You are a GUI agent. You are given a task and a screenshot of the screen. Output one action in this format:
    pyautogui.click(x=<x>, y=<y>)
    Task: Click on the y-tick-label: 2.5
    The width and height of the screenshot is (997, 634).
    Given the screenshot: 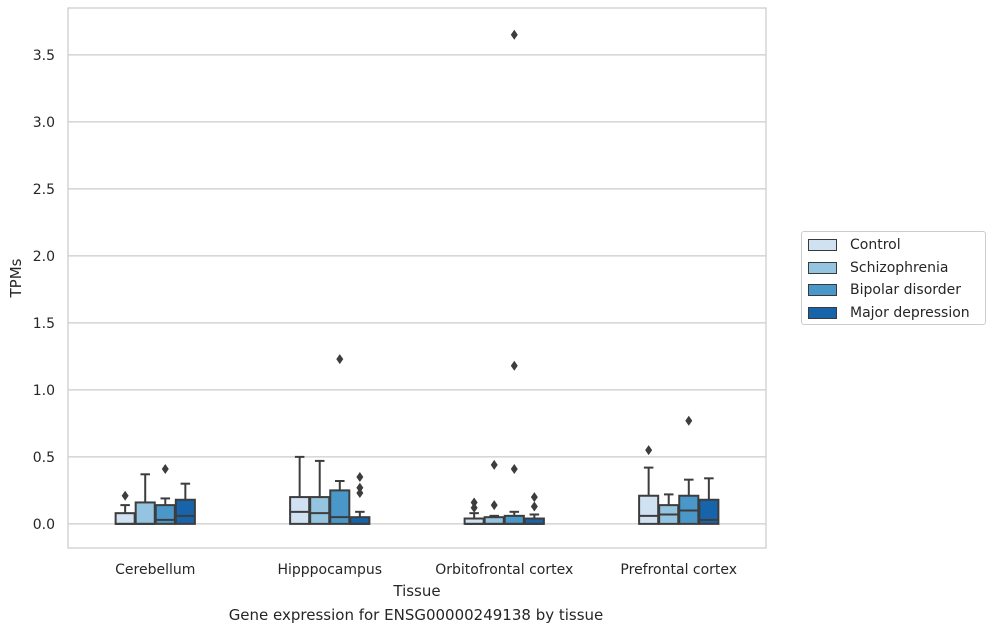 What is the action you would take?
    pyautogui.click(x=44, y=190)
    